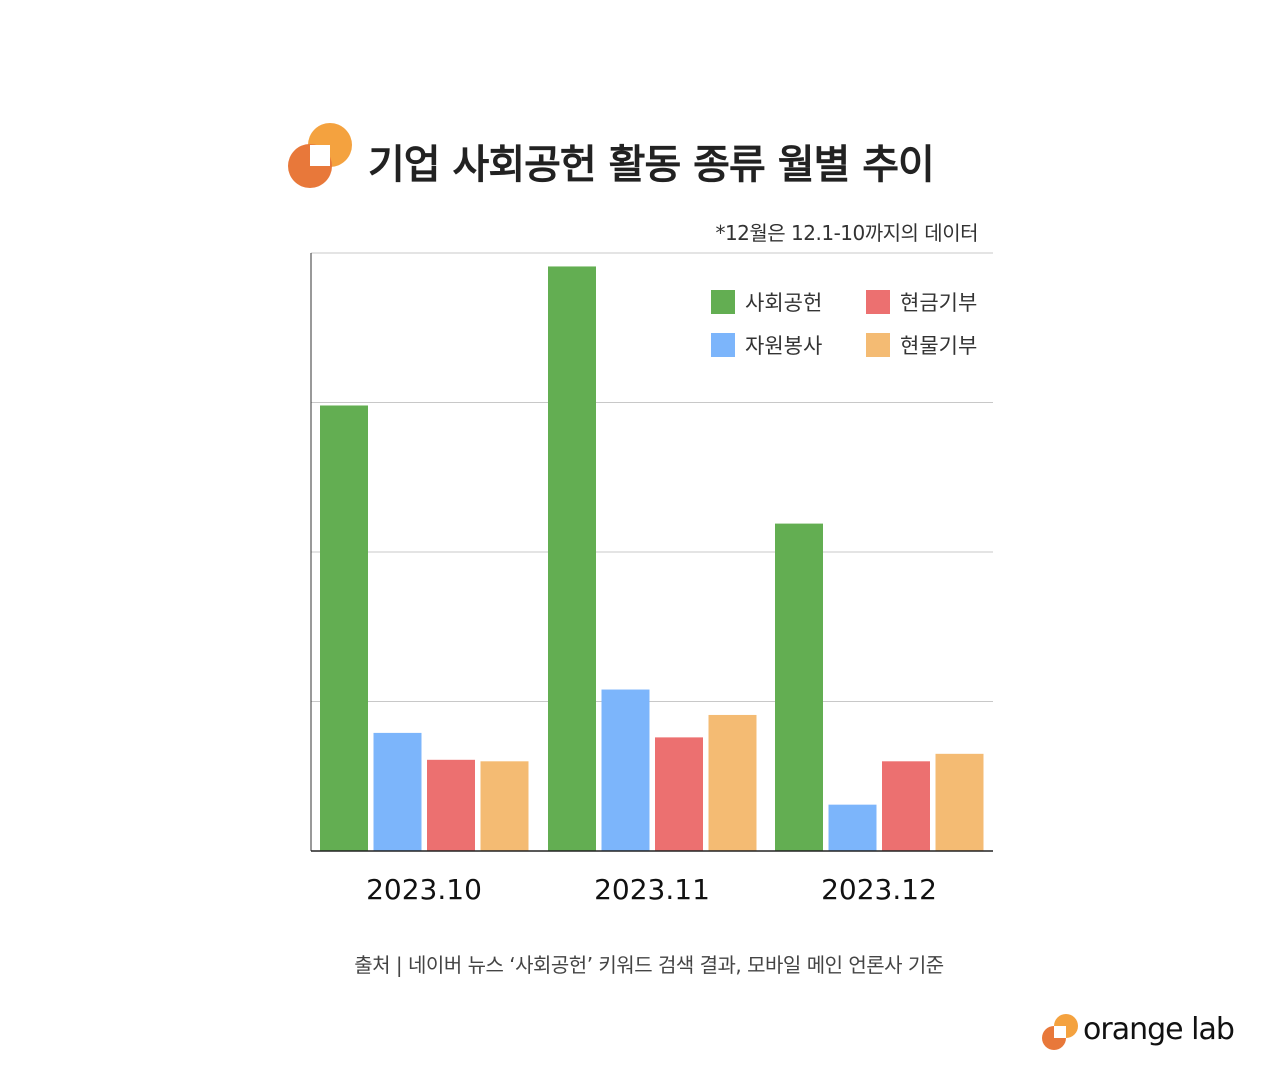 This screenshot has width=1280, height=1080. I want to click on x-tick-label: 2023.10, so click(424, 889).